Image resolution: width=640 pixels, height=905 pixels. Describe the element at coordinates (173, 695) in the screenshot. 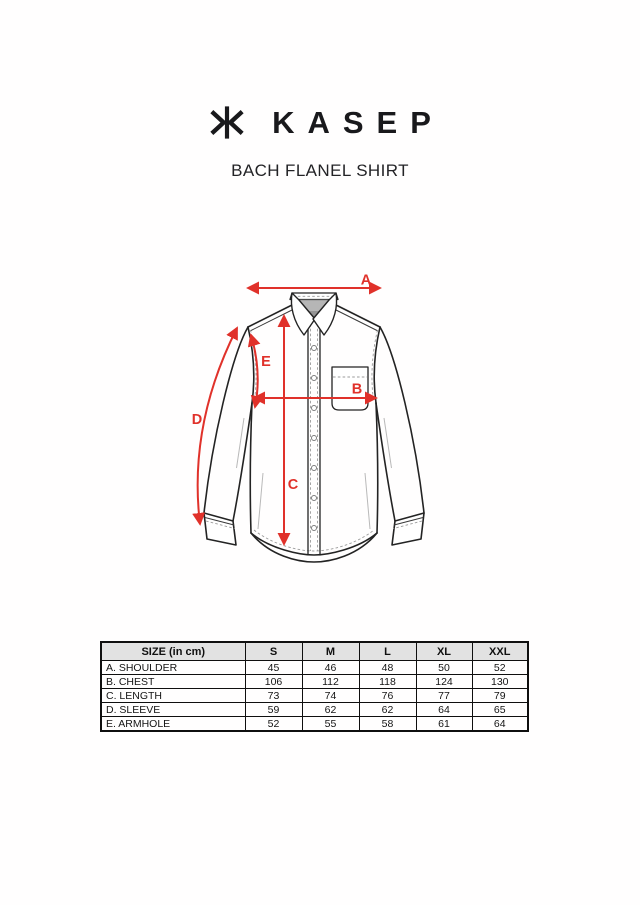

I see `row-label: C. LENGTH` at that location.